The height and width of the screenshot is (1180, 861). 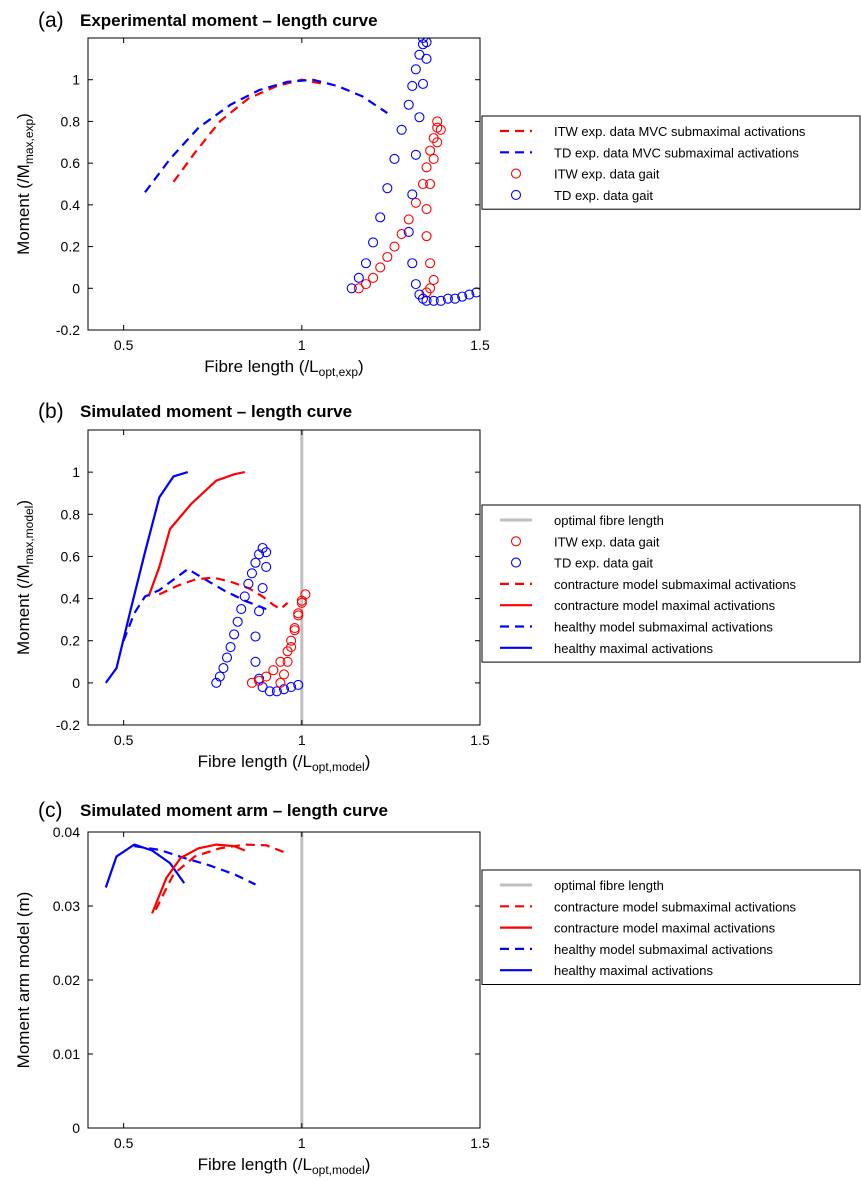 What do you see at coordinates (66, 832) in the screenshot?
I see `y-tick-label: 0.04` at bounding box center [66, 832].